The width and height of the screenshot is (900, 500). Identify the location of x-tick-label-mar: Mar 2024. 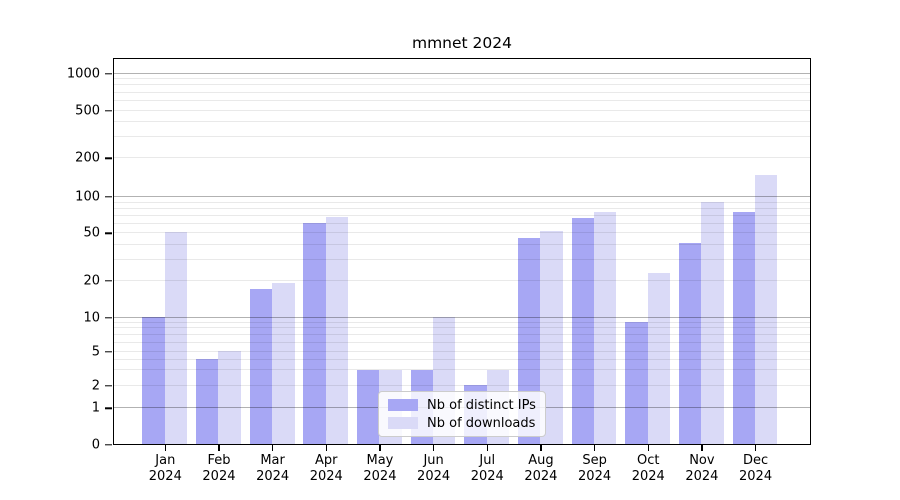
(273, 468).